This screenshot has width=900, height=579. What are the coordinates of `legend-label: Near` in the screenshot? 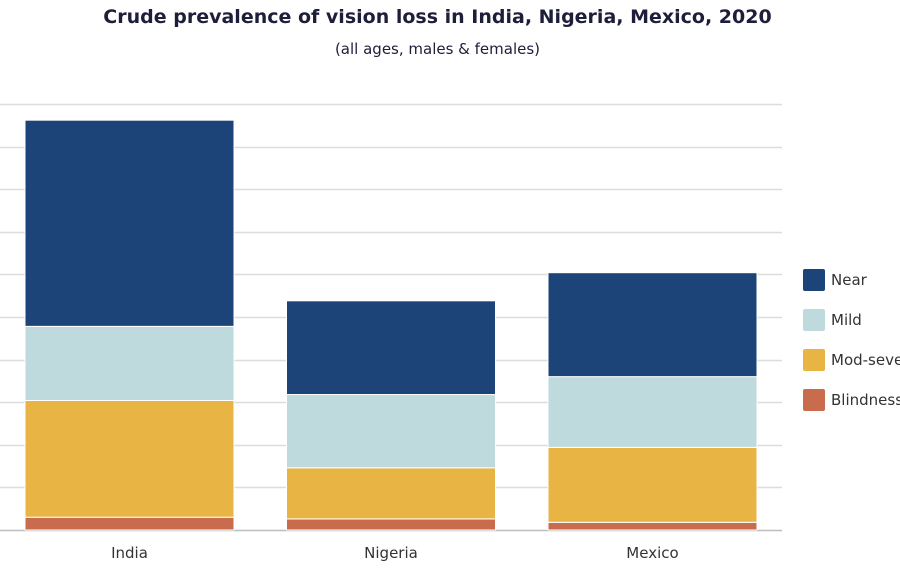 It's located at (849, 280).